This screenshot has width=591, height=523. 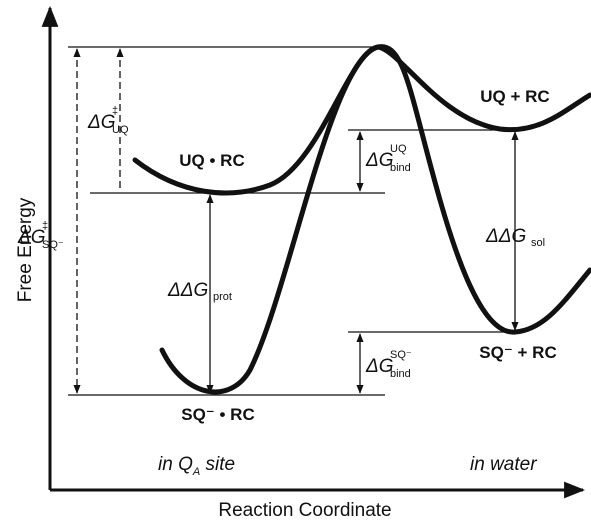 What do you see at coordinates (217, 464) in the screenshot?
I see `region-text: site` at bounding box center [217, 464].